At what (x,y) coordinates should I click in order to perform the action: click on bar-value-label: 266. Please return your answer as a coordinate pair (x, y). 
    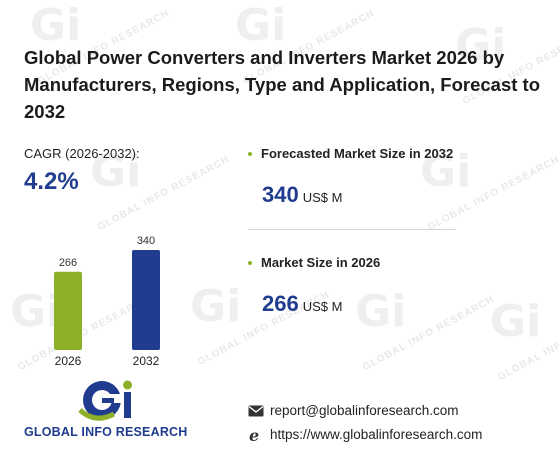
    Looking at the image, I should click on (68, 263).